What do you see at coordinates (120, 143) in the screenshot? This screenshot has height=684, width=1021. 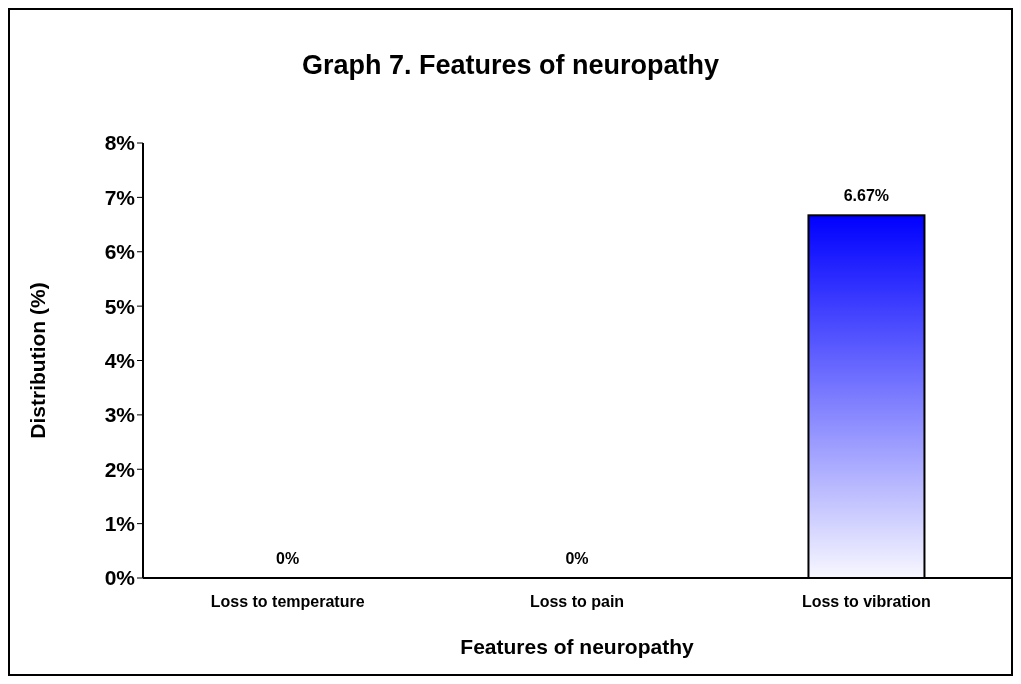 I see `y-tick-label: 8%` at bounding box center [120, 143].